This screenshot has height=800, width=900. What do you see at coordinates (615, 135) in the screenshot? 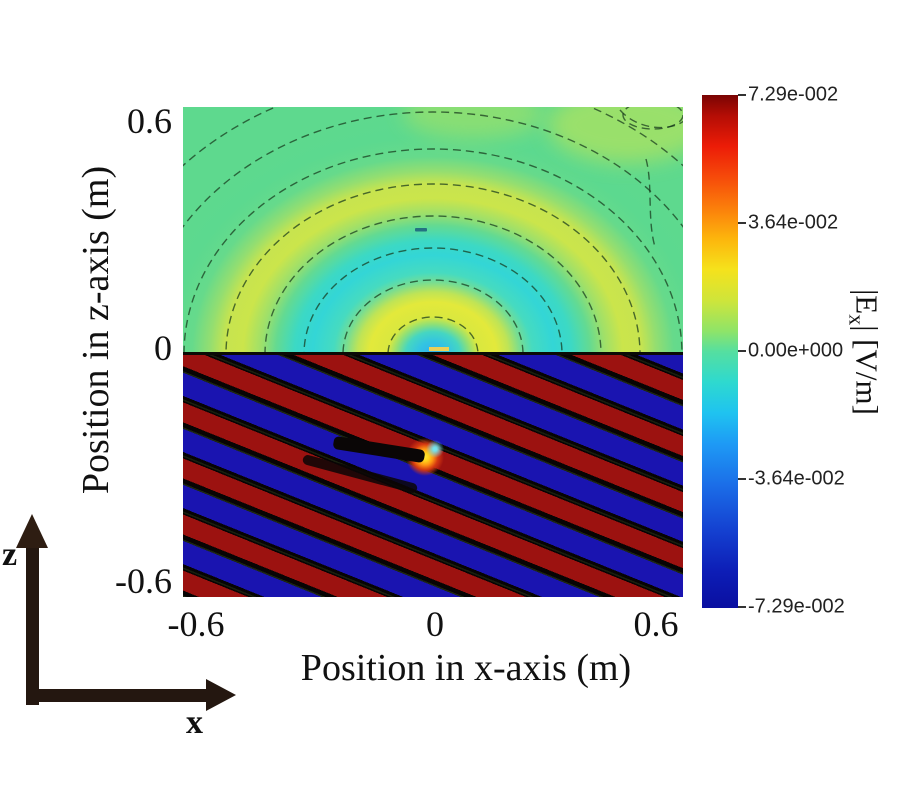
I see `yellow-patch-top-right` at bounding box center [615, 135].